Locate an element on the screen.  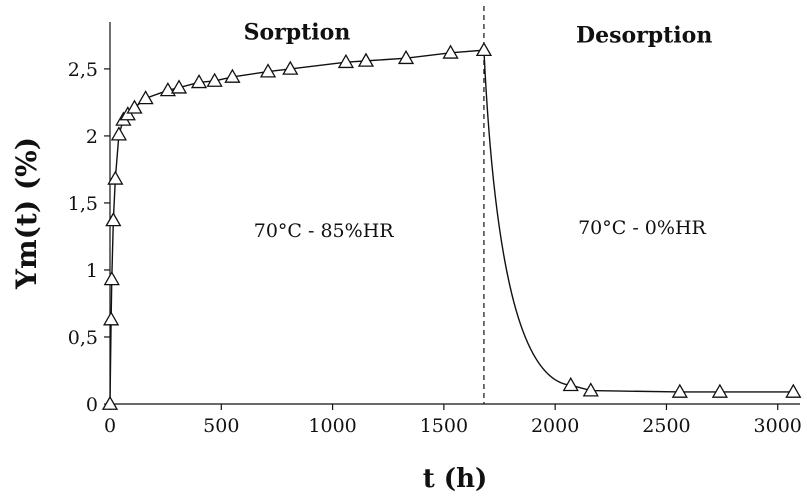
y-tick-label: 2 is located at coordinates (92, 137).